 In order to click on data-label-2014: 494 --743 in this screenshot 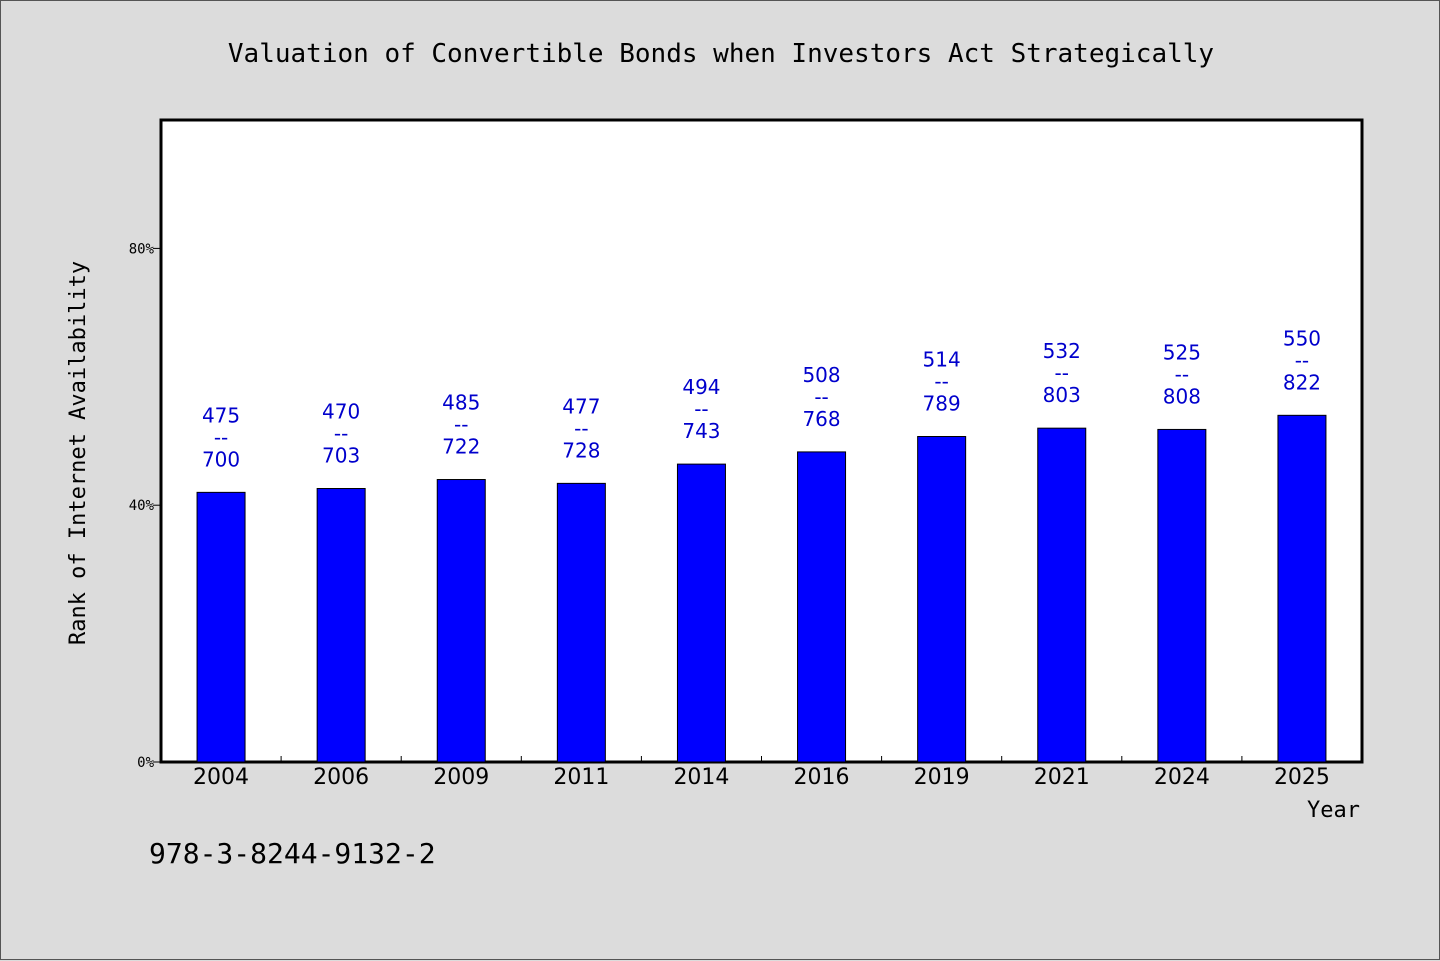, I will do `click(701, 409)`.